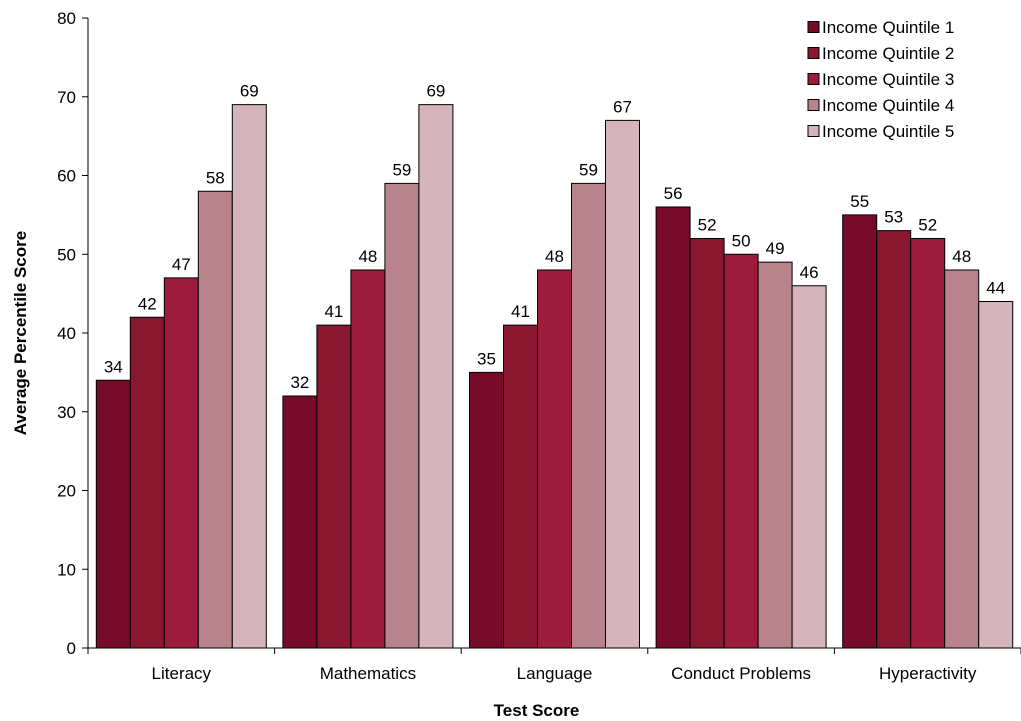 Image resolution: width=1021 pixels, height=721 pixels. What do you see at coordinates (741, 240) in the screenshot?
I see `data-label: 50` at bounding box center [741, 240].